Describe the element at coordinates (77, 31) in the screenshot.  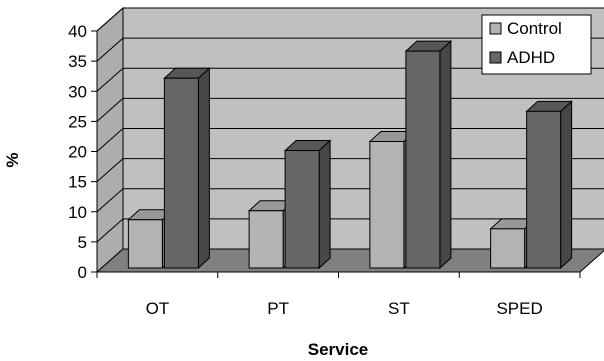
I see `y-tick-label: 40` at that location.